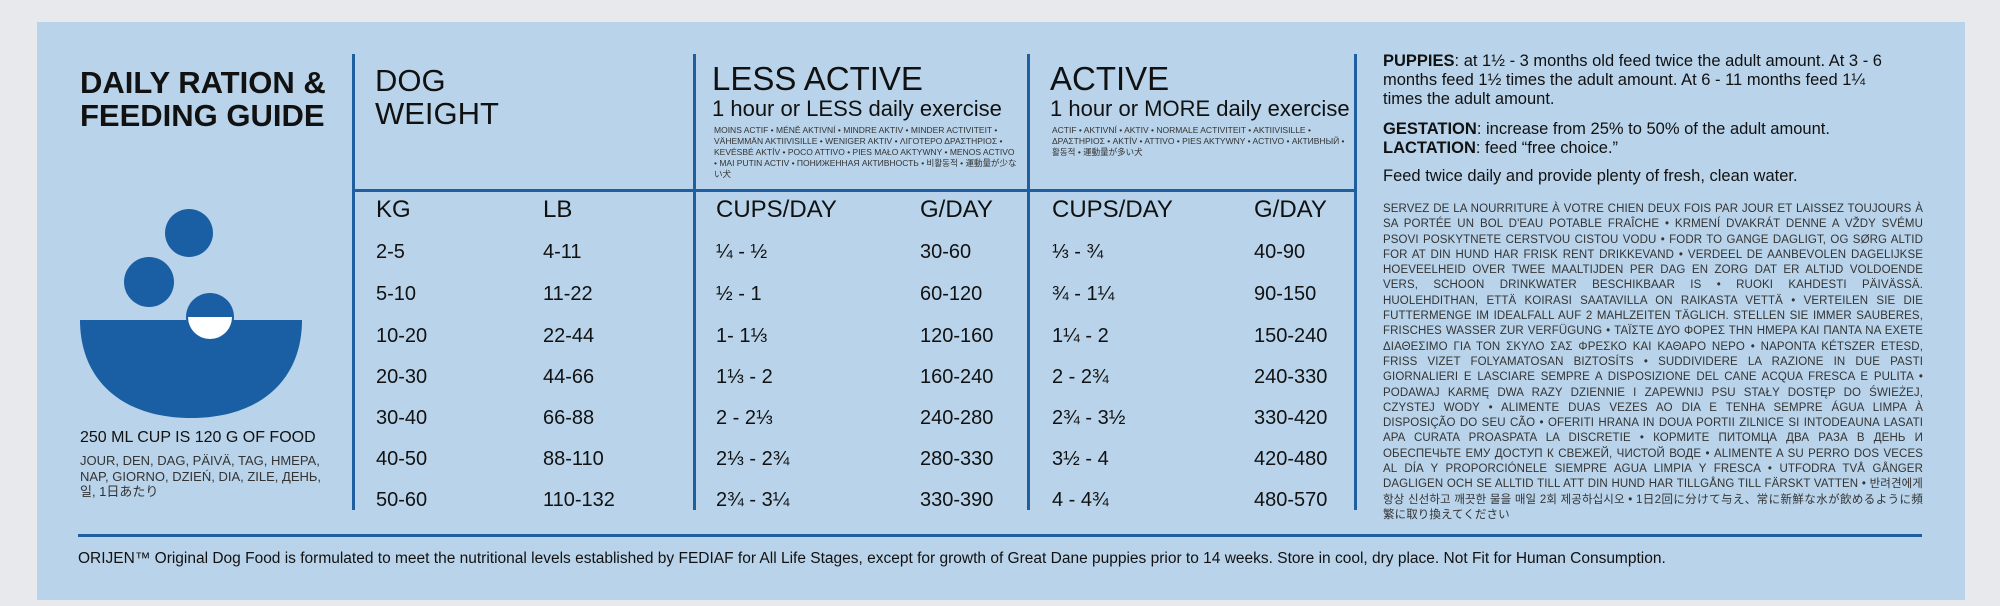 This screenshot has height=606, width=2000. I want to click on dog-weight-title: DOG WEIGHT, so click(437, 97).